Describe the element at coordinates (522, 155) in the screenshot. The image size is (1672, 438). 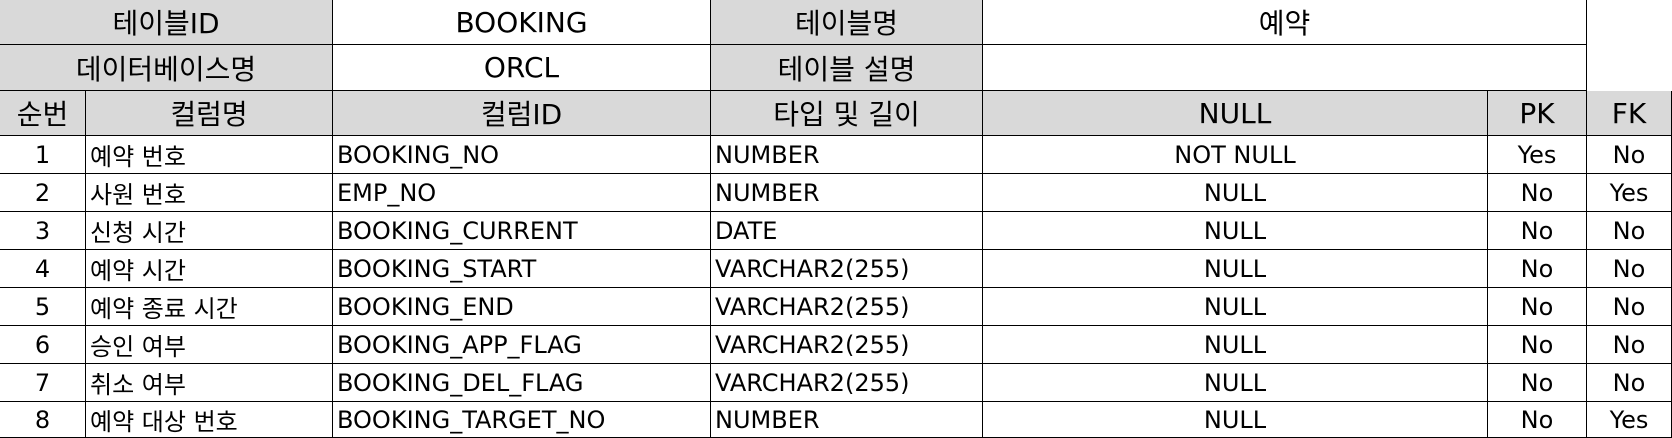
I see `cell-column-id: BOOKING_NO` at that location.